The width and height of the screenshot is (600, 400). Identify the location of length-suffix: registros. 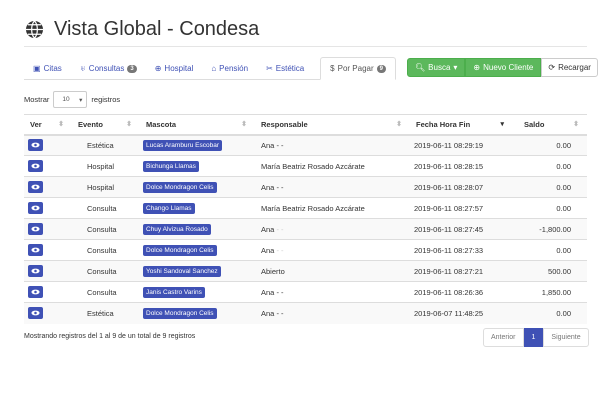
(106, 99).